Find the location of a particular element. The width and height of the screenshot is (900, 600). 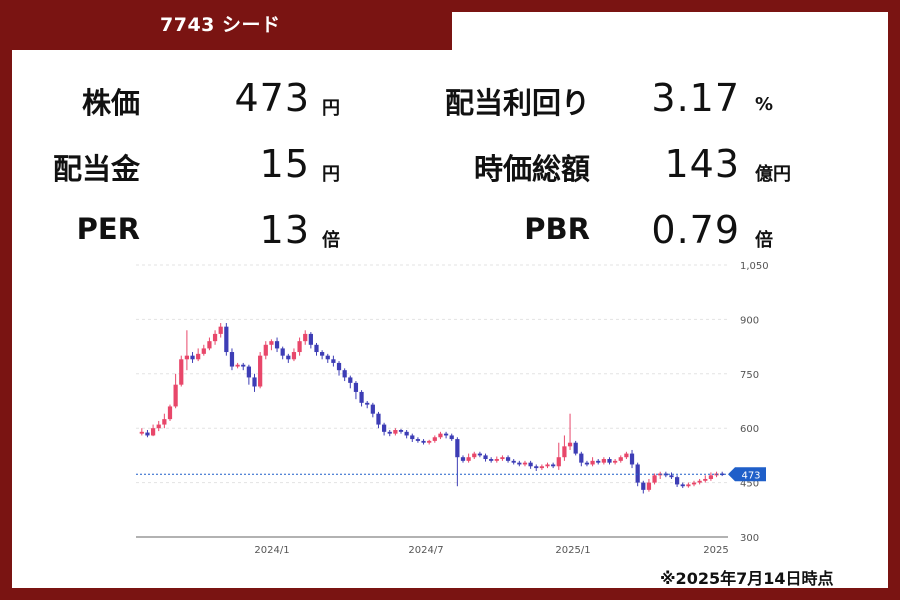

unit-market-cap: 億円 is located at coordinates (773, 174).